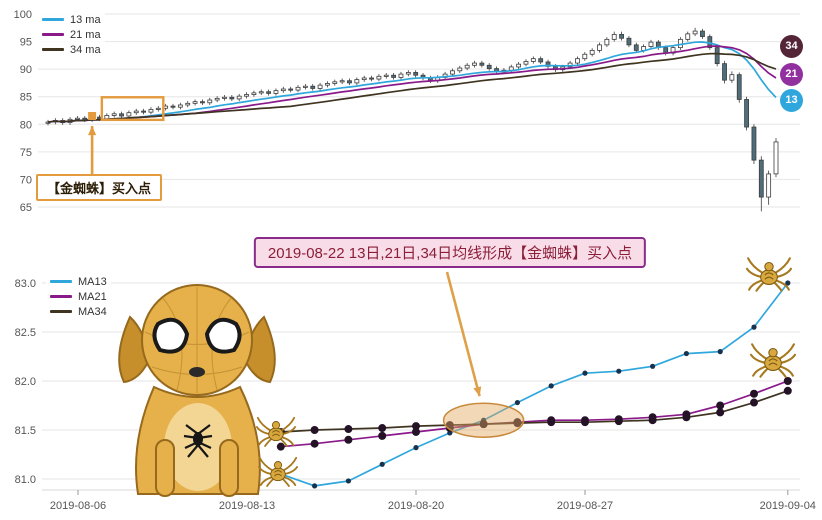 Image resolution: width=822 pixels, height=520 pixels. What do you see at coordinates (585, 506) in the screenshot?
I see `svg-text: 2019-08-27` at bounding box center [585, 506].